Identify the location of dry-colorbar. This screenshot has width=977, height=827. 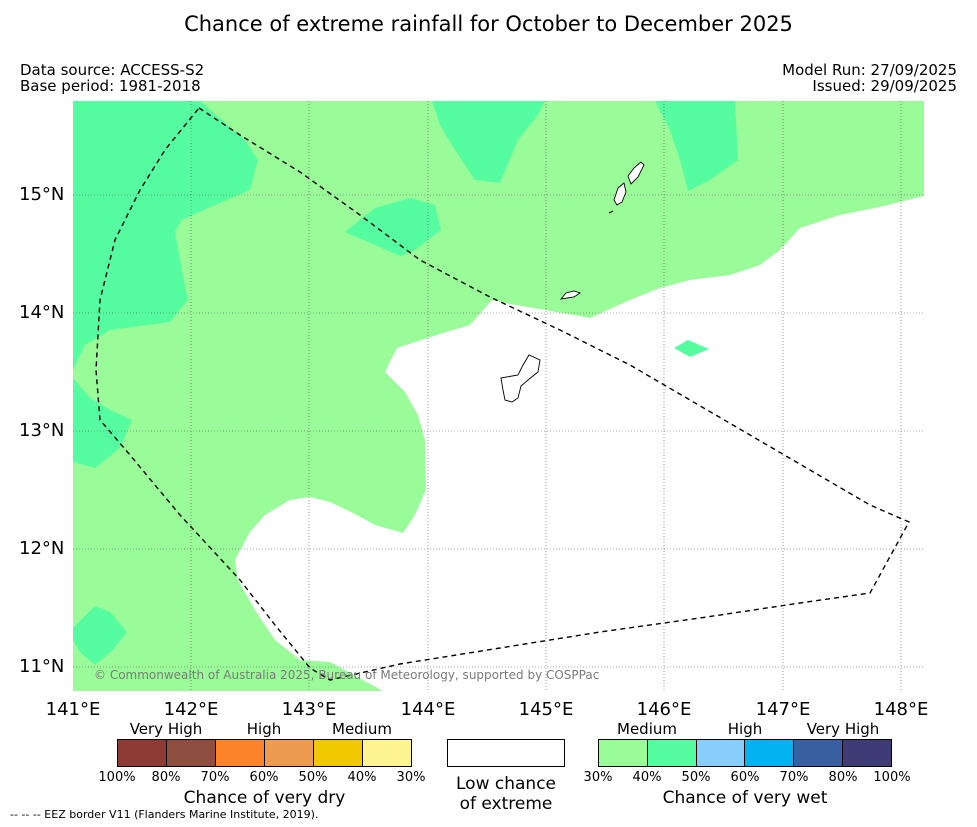
(264, 753).